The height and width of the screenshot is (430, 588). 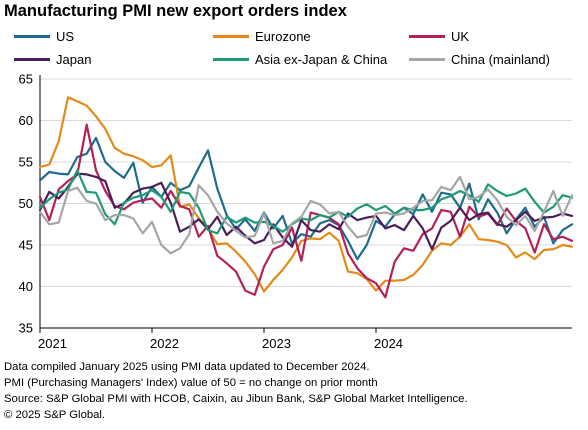 What do you see at coordinates (283, 36) in the screenshot?
I see `legend-label-eurozone: Eurozone` at bounding box center [283, 36].